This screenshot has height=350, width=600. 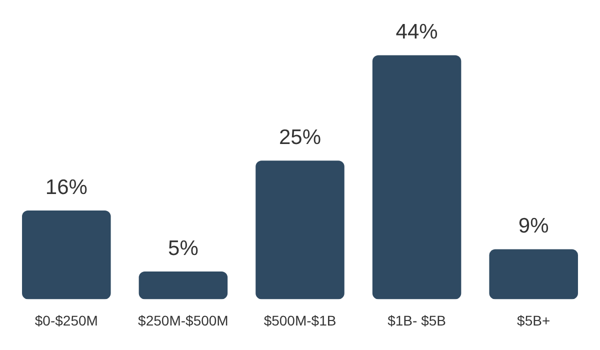 What do you see at coordinates (417, 320) in the screenshot?
I see `x-tick-label: $1B- $5B` at bounding box center [417, 320].